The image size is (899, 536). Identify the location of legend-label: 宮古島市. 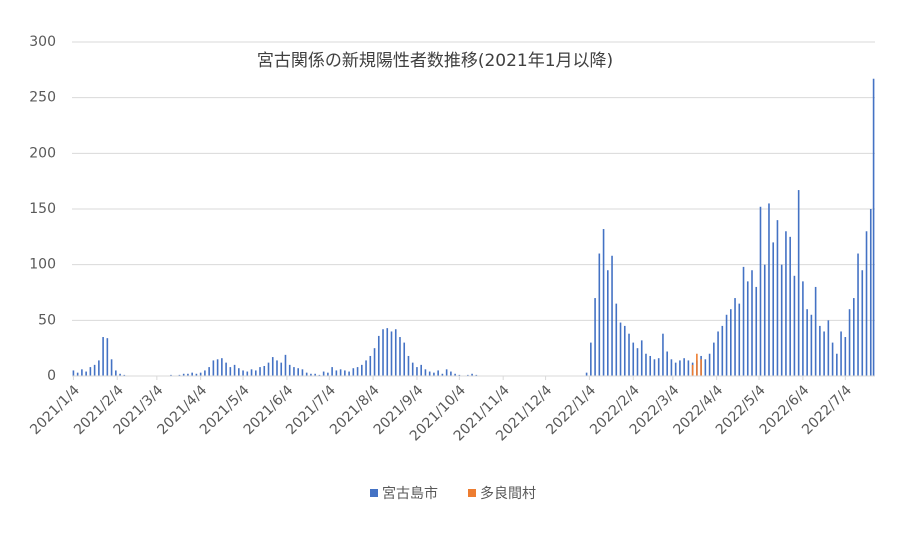
(410, 493).